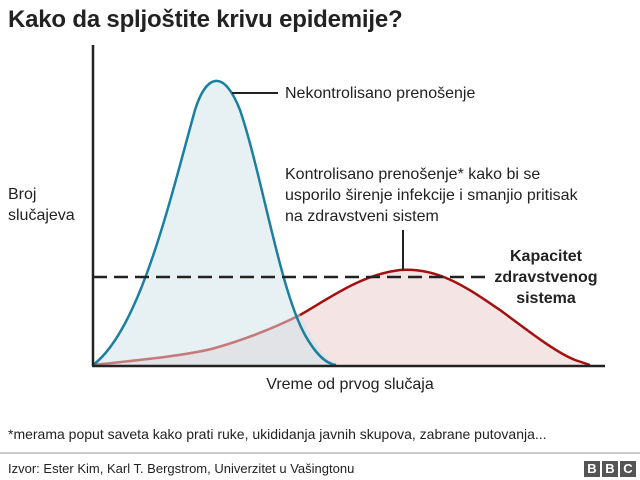 This screenshot has height=480, width=640. I want to click on y-axis-label: Broj slučajeva, so click(41, 205).